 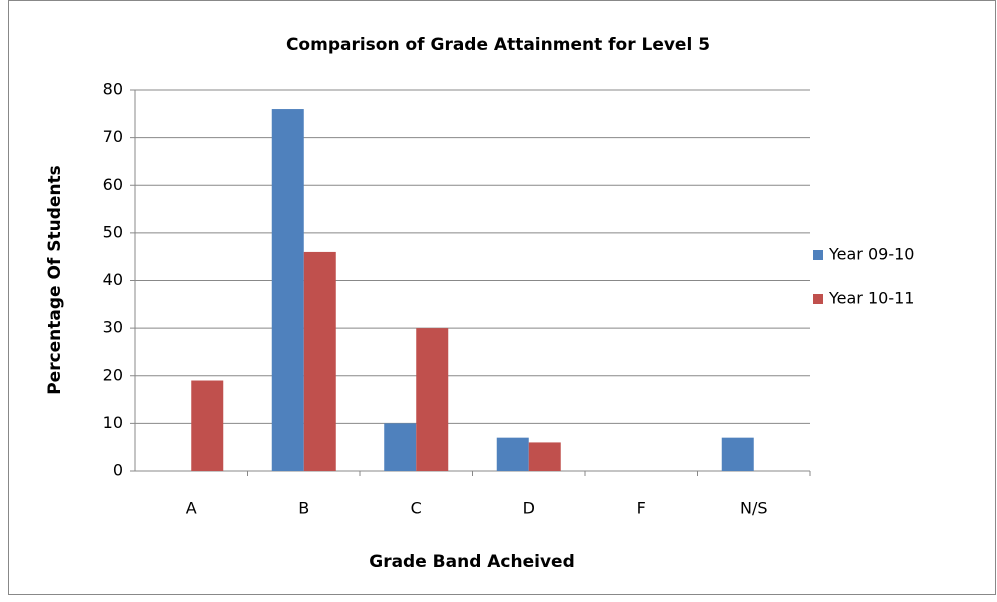 I want to click on x-tick-label: B, so click(x=303, y=508).